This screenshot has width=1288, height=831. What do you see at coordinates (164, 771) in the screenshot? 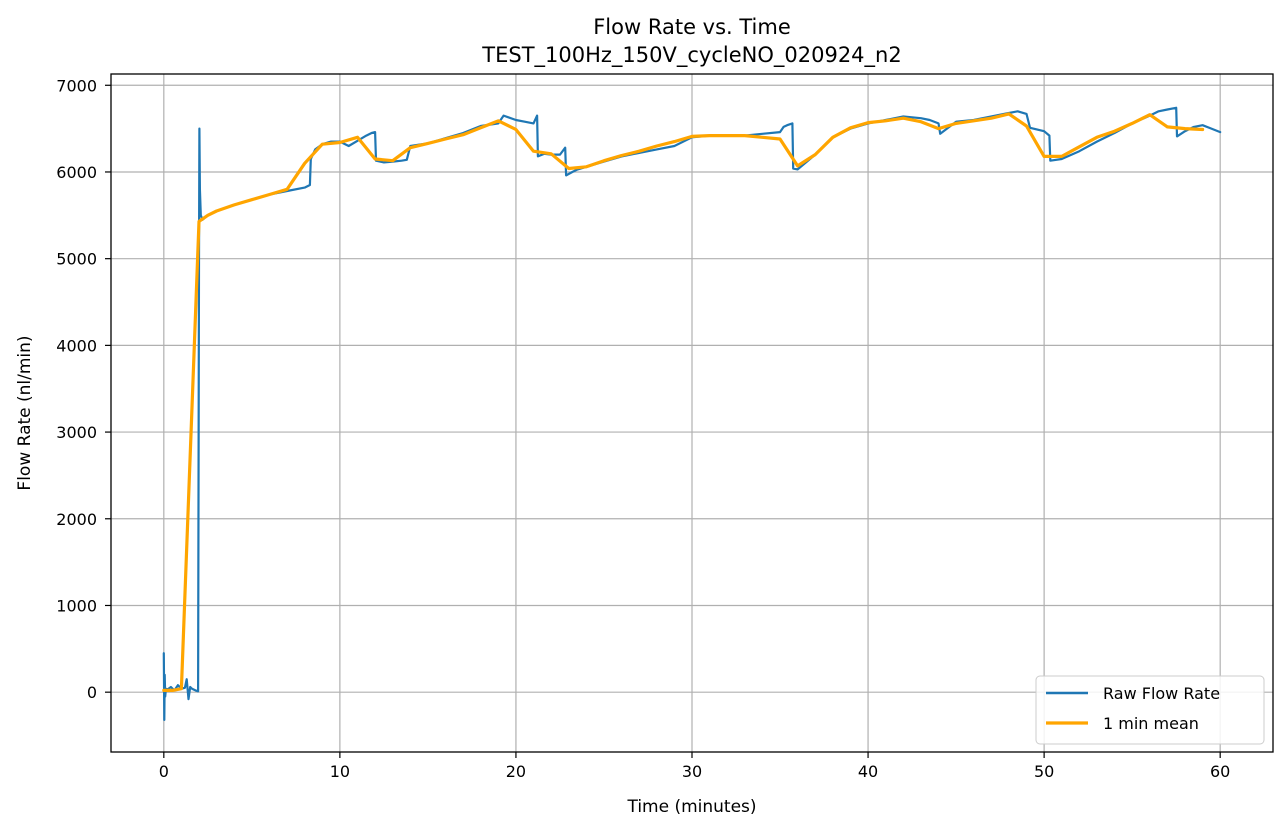
I see `x-tick-label: 0` at bounding box center [164, 771].